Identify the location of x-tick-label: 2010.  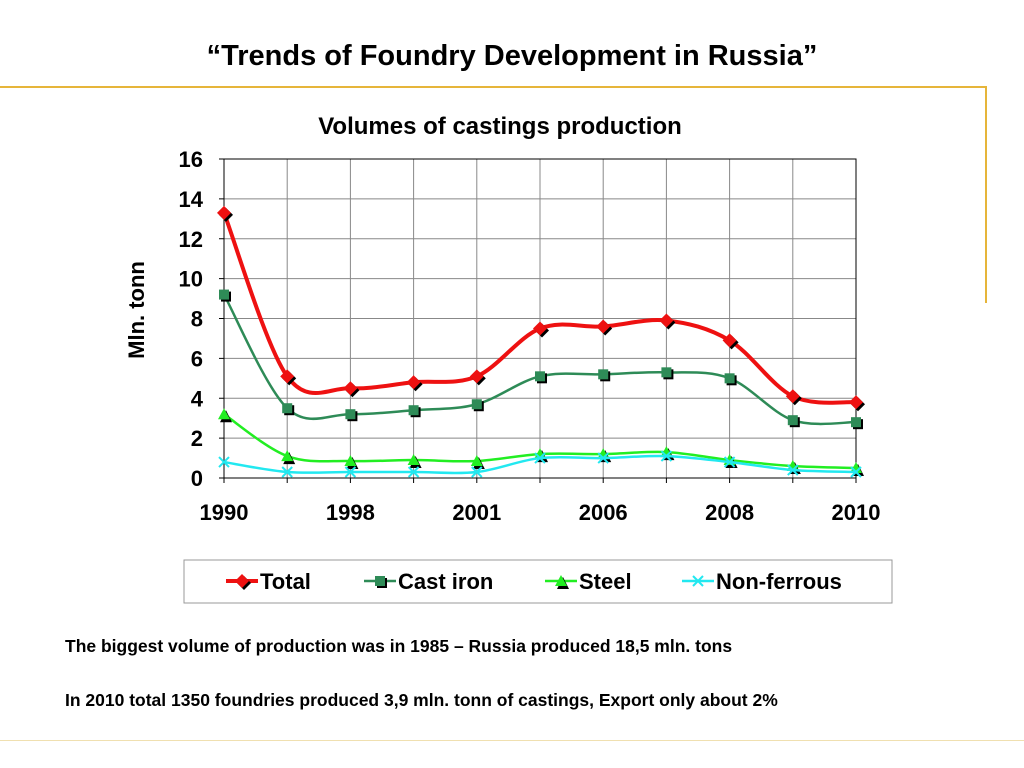
(856, 512).